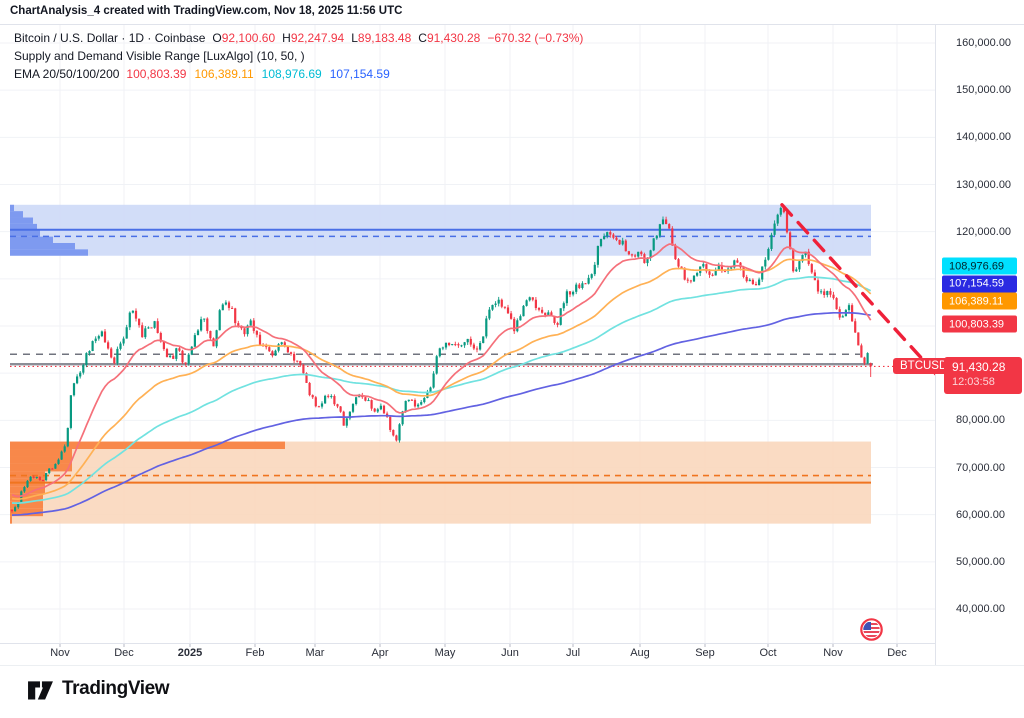  Describe the element at coordinates (768, 653) in the screenshot. I see `time-axis-label: Oct` at that location.